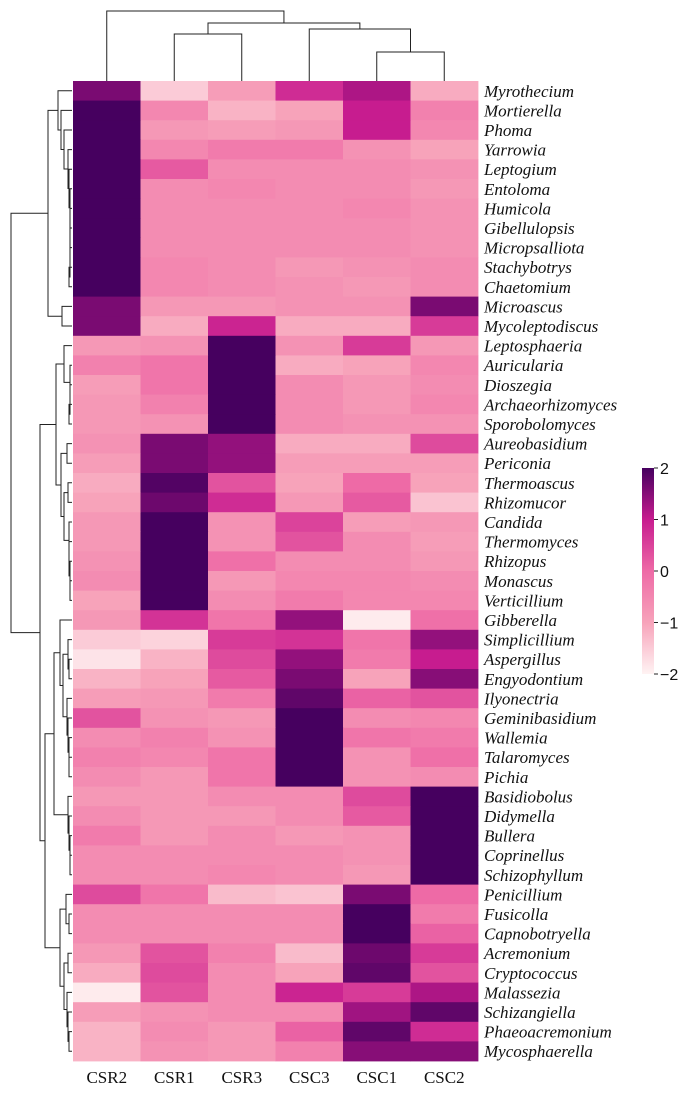 The image size is (700, 1111). I want to click on row-label: Talaromyces, so click(527, 757).